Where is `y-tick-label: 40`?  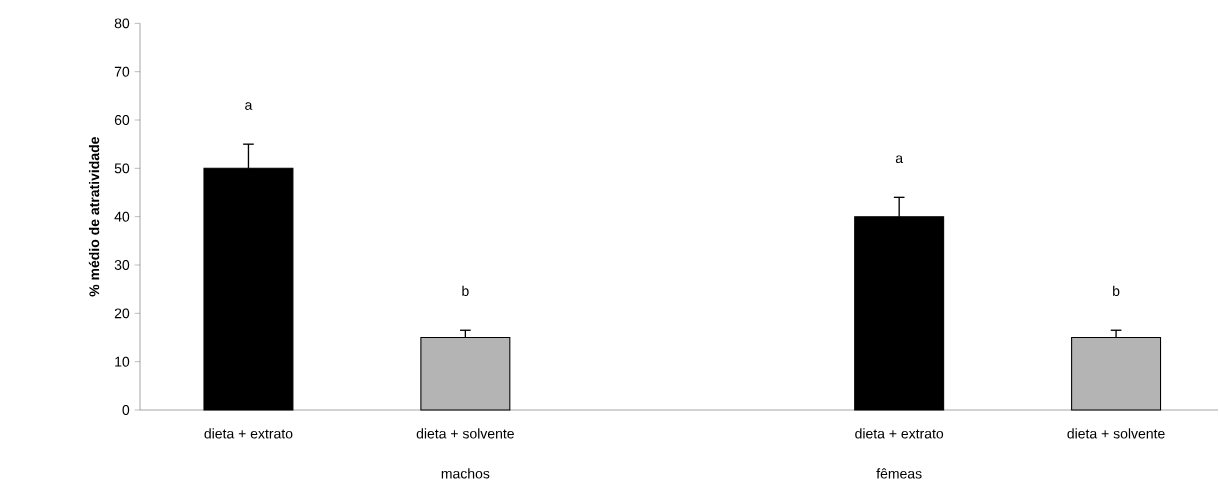
y-tick-label: 40 is located at coordinates (122, 216).